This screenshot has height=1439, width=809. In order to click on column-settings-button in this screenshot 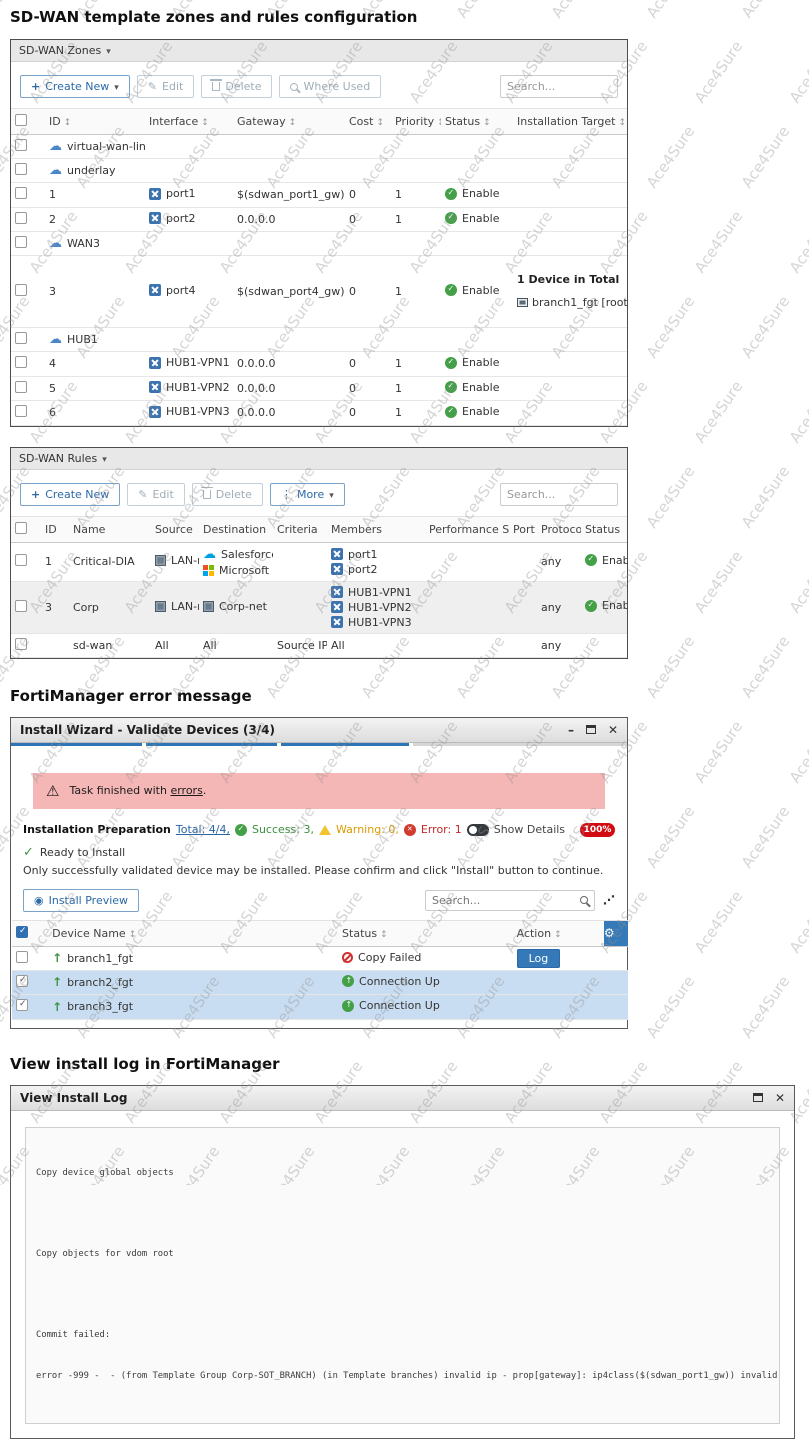, I will do `click(615, 933)`.